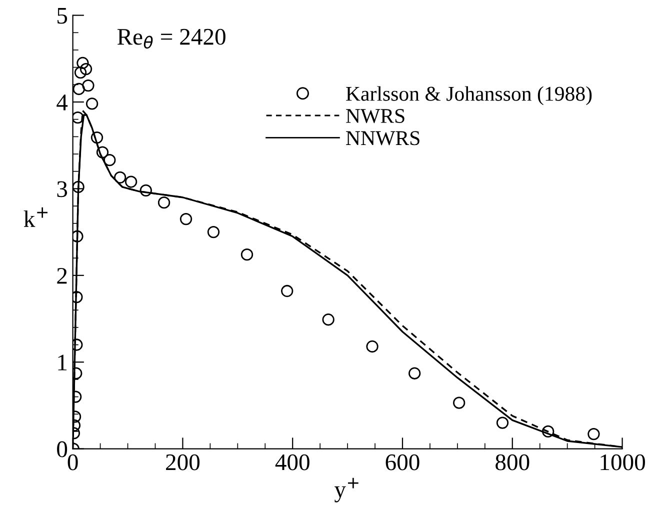  Describe the element at coordinates (346, 490) in the screenshot. I see `x-axis-title: y$^{+}$` at that location.